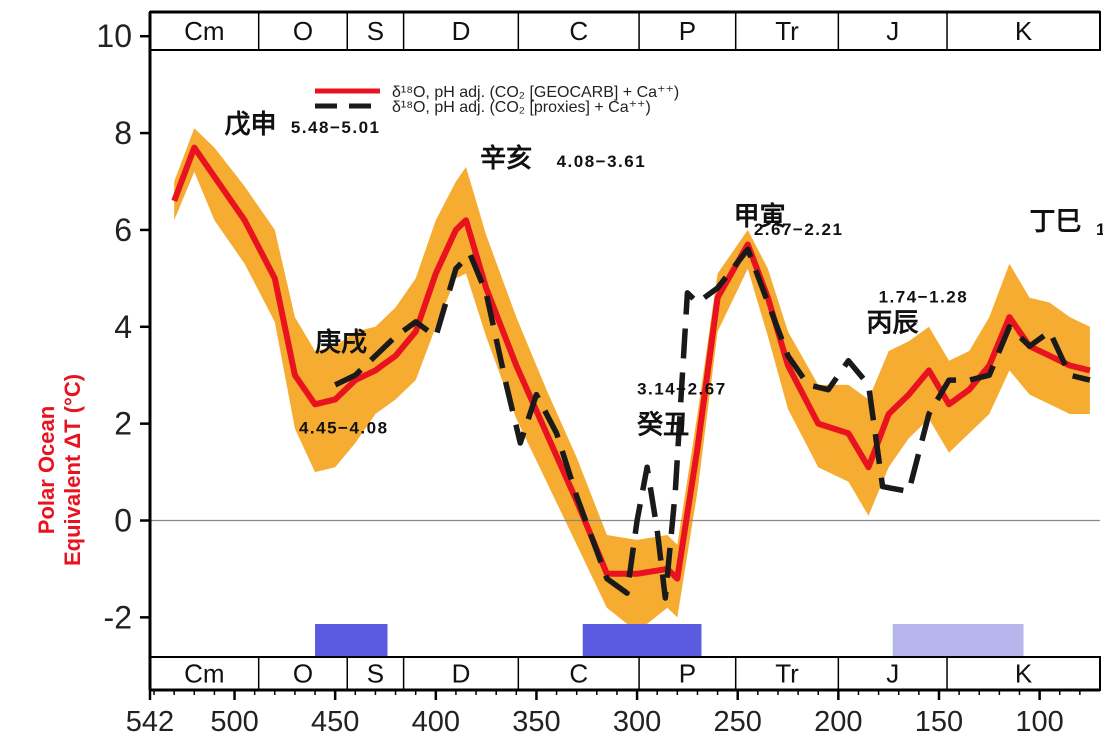  What do you see at coordinates (578, 674) in the screenshot?
I see `period-label-bottom-c: C` at bounding box center [578, 674].